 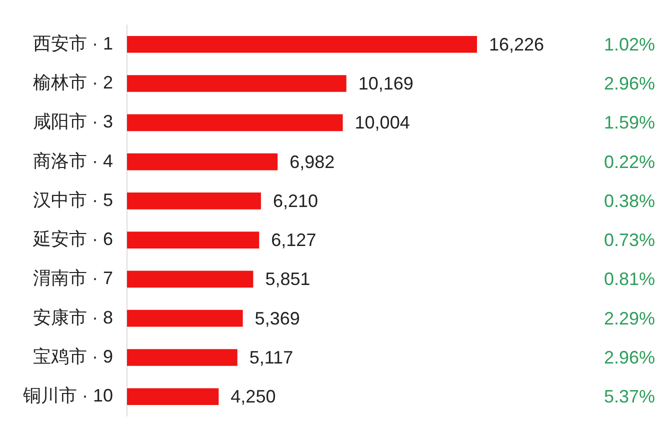 I want to click on y-tick-label: 西安市 · 1, so click(x=72, y=43).